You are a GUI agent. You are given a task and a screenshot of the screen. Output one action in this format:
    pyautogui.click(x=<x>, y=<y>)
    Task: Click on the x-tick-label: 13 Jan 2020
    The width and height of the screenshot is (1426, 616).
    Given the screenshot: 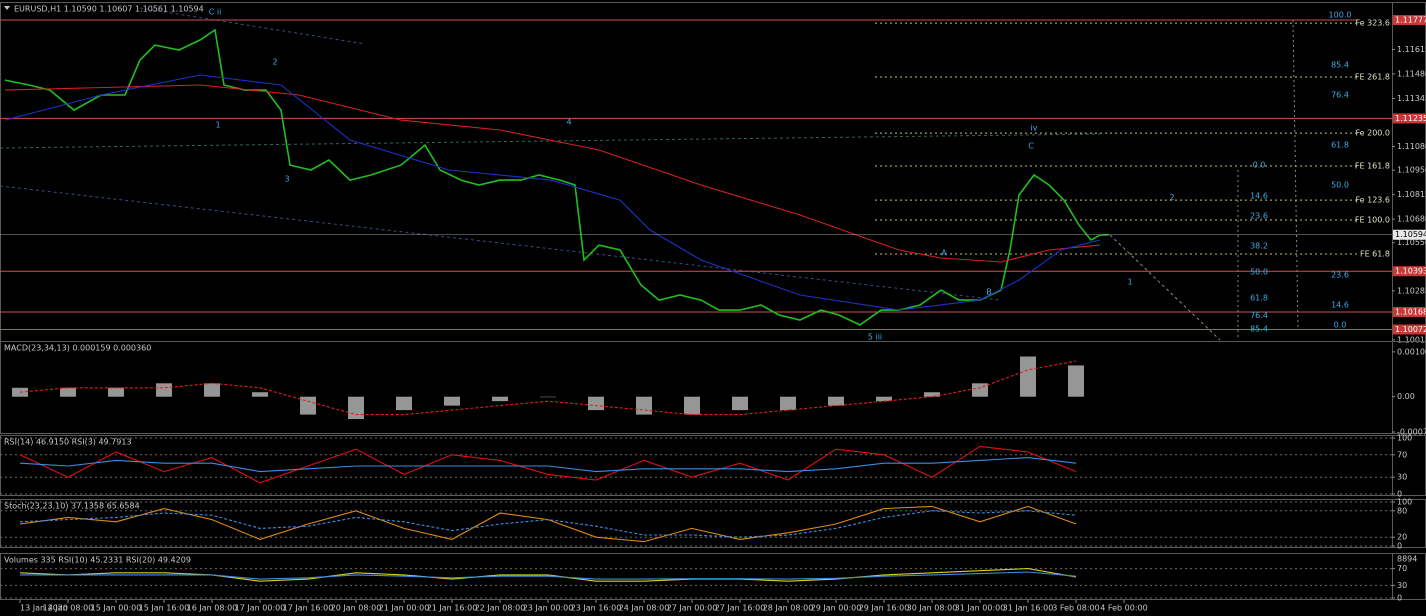 What is the action you would take?
    pyautogui.click(x=44, y=608)
    